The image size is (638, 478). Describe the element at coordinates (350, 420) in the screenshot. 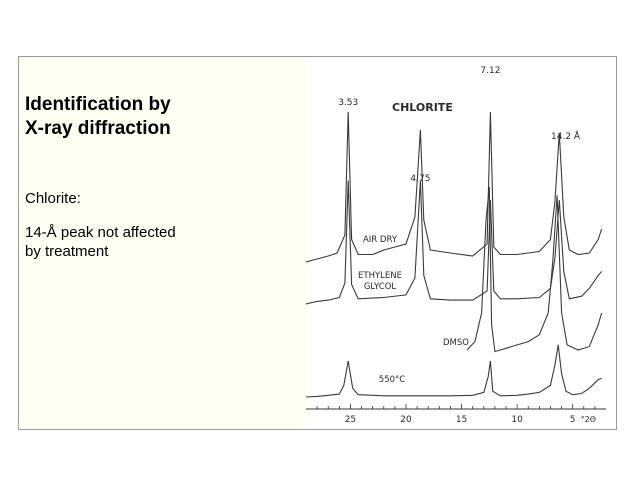

I see `x-tick-label: 25` at that location.